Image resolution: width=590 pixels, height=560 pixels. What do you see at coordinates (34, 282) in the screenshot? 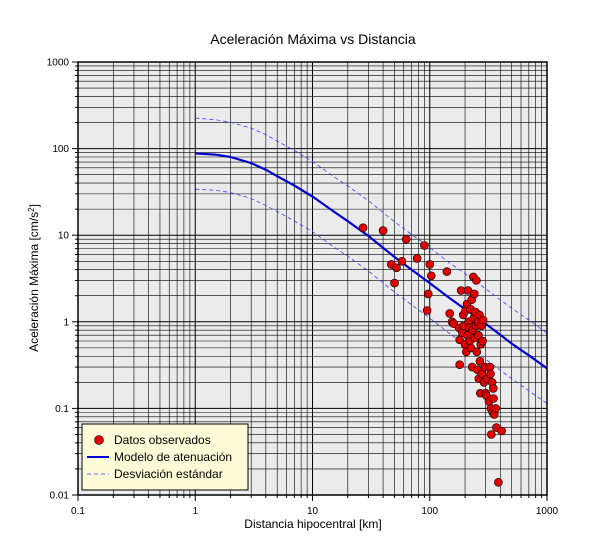
I see `y-axis-label-main: Aceleración Máxima [cm/s` at bounding box center [34, 282].